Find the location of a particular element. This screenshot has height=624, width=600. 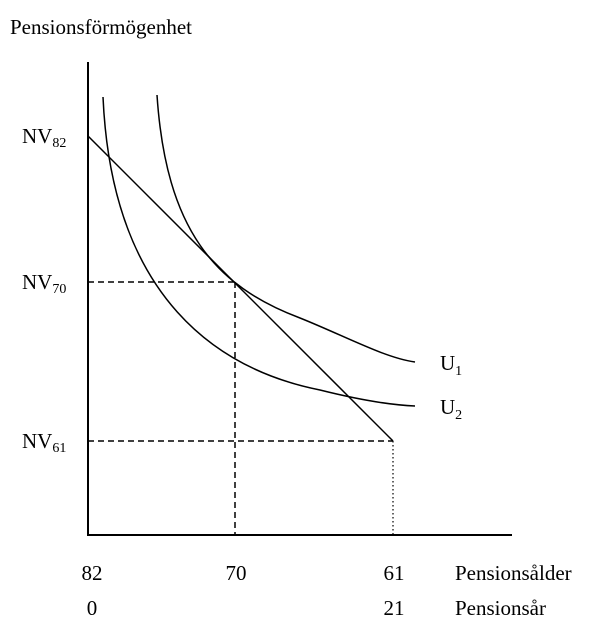

x-tick-label: 21 is located at coordinates (394, 608).